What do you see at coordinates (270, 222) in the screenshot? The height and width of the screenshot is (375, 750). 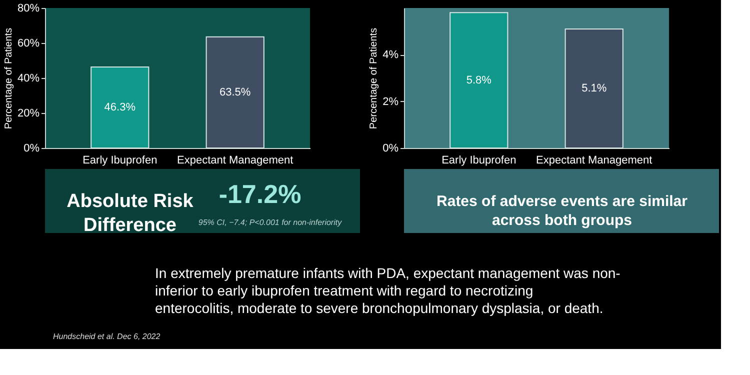 I see `text: 95% CI, −7.4; P<0.001 for non-inferiority` at bounding box center [270, 222].